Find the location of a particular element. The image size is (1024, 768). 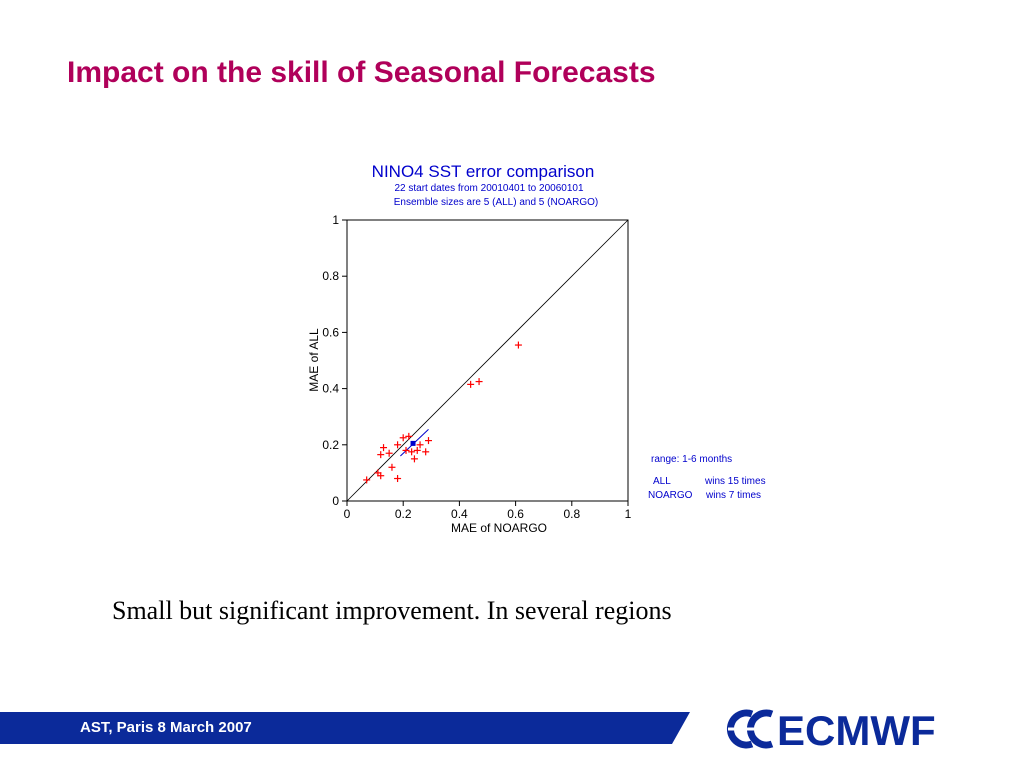

x-tick-label: 0.6 is located at coordinates (515, 514).